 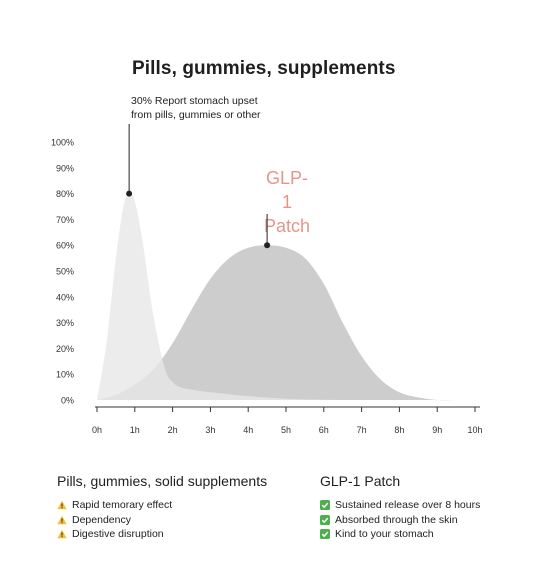 What do you see at coordinates (65, 168) in the screenshot?
I see `y-tick-label: 90%` at bounding box center [65, 168].